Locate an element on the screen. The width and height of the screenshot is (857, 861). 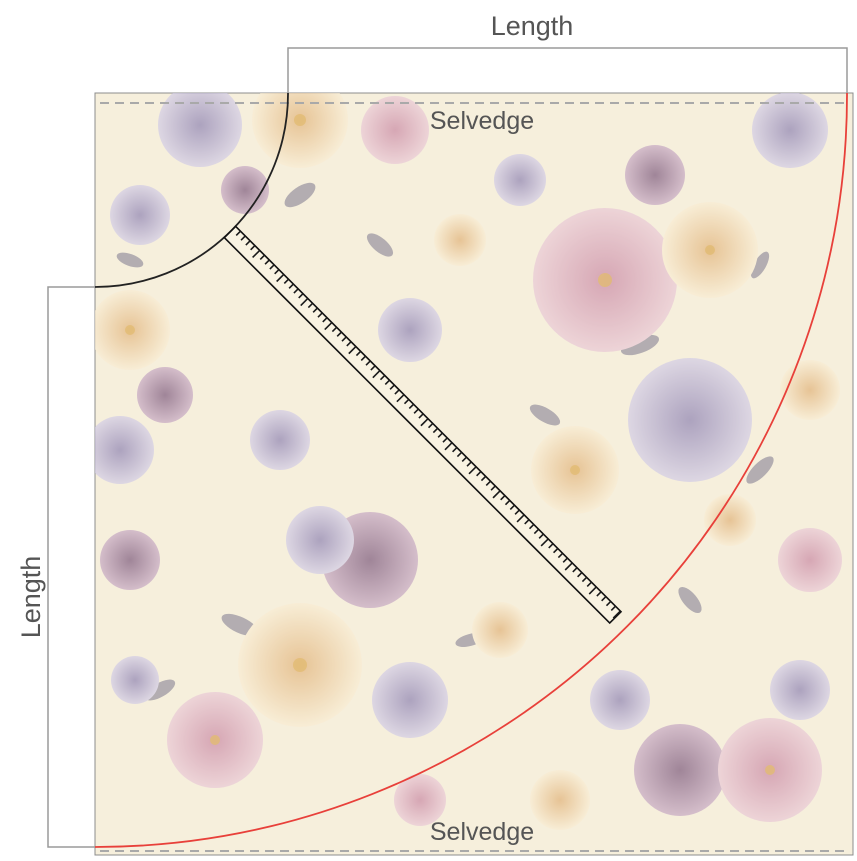
top-length-bracket is located at coordinates (567, 70).